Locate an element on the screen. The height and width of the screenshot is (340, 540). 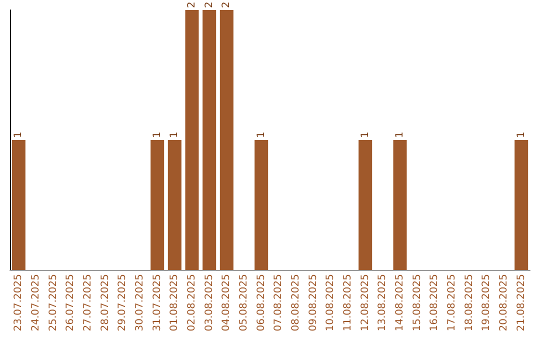
x-tick-label: 29.07.2025 is located at coordinates (122, 303).